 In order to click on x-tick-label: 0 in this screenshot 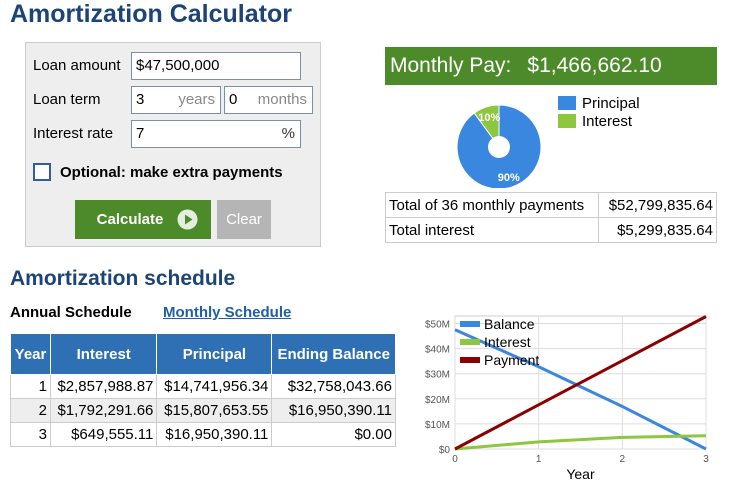, I will do `click(455, 459)`.